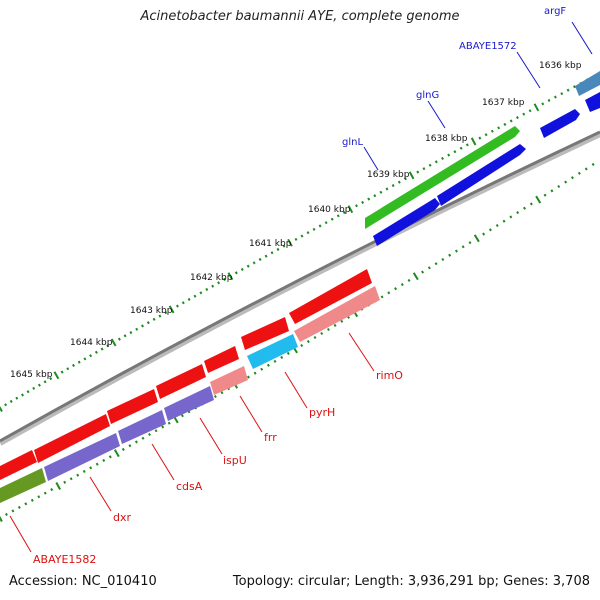 This screenshot has height=600, width=600. What do you see at coordinates (389, 375) in the screenshot?
I see `gene-label: rimO` at bounding box center [389, 375].